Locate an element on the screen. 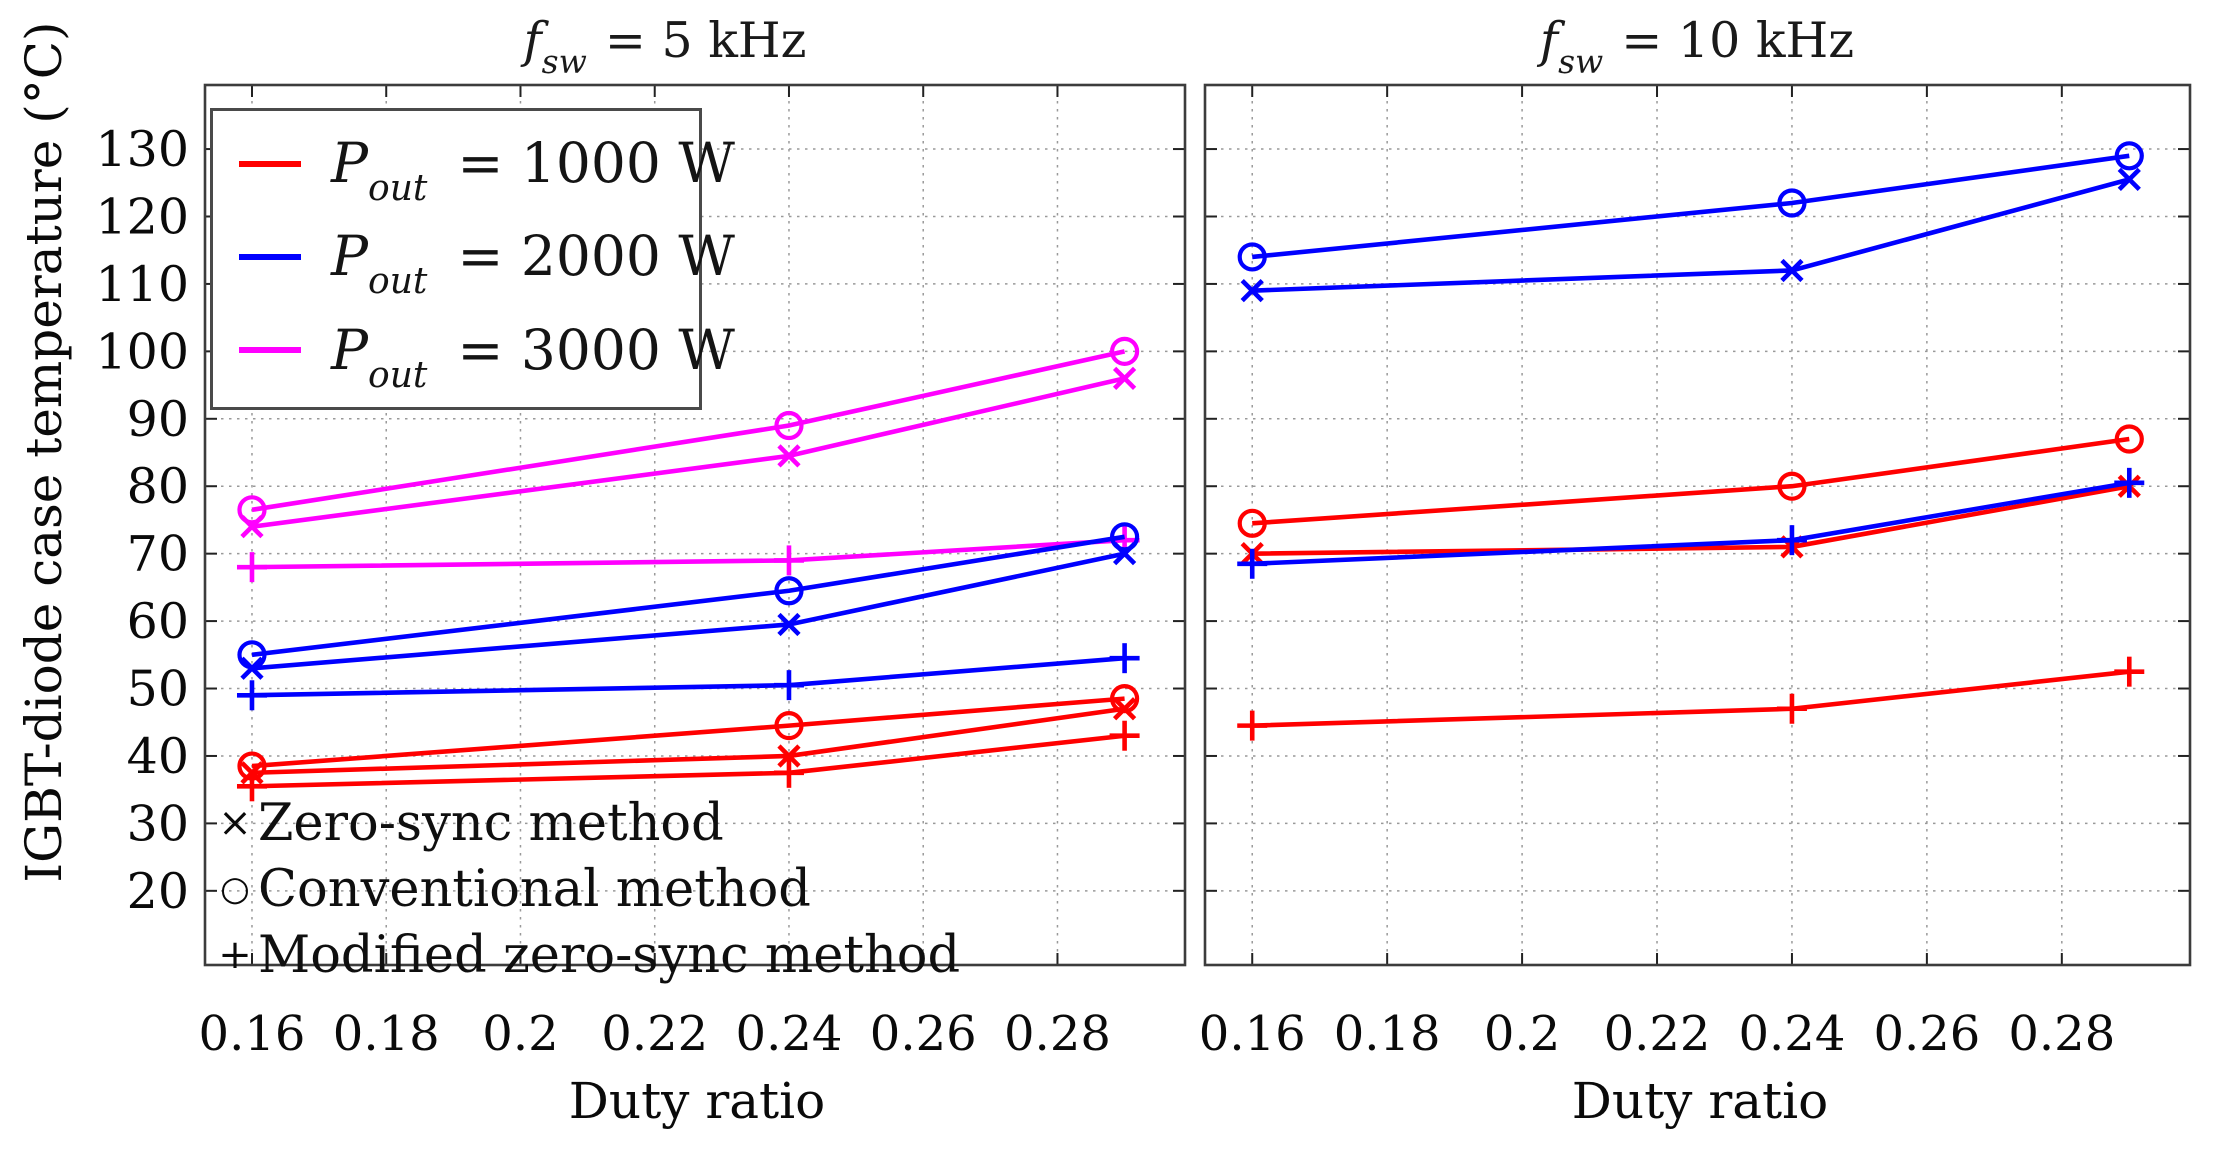  y-tick-label: 80 is located at coordinates (158, 486).